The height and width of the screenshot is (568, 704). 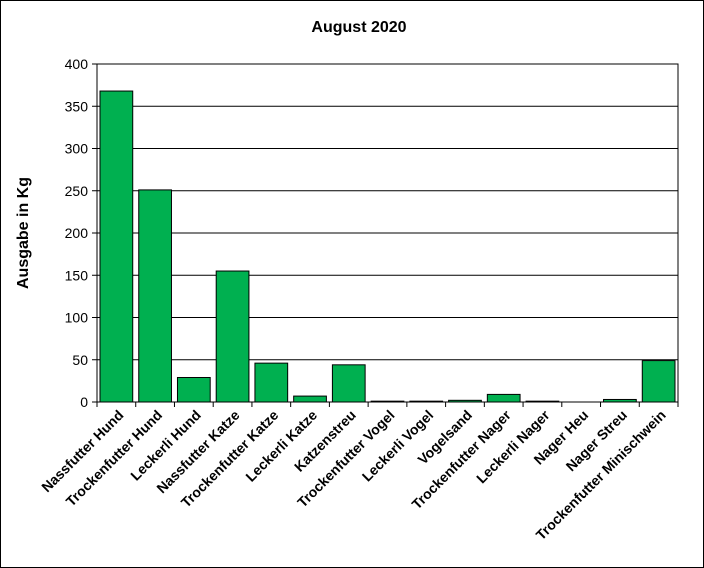 What do you see at coordinates (80, 360) in the screenshot?
I see `y-tick-label: 50` at bounding box center [80, 360].